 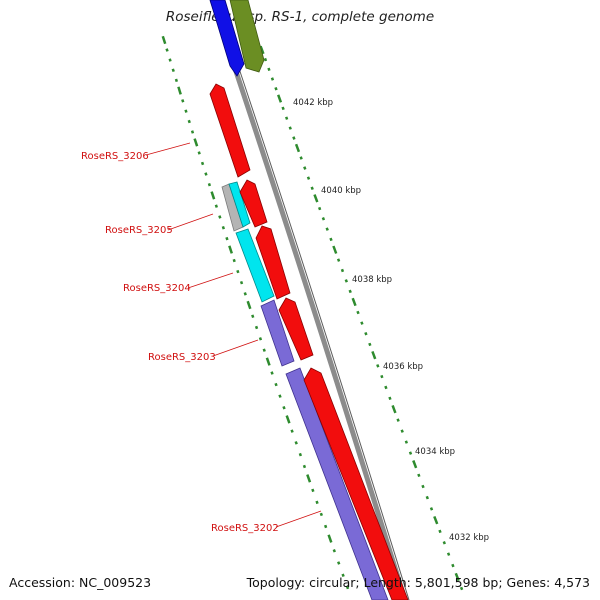 I want to click on gene-olive, so click(x=247, y=36).